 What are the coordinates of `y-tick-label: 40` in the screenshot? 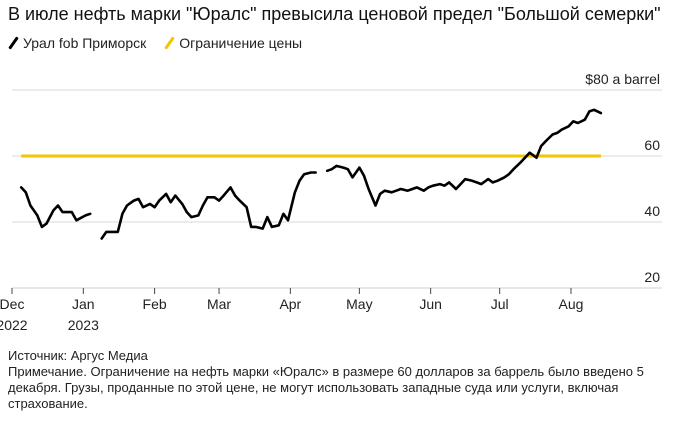 It's located at (652, 211).